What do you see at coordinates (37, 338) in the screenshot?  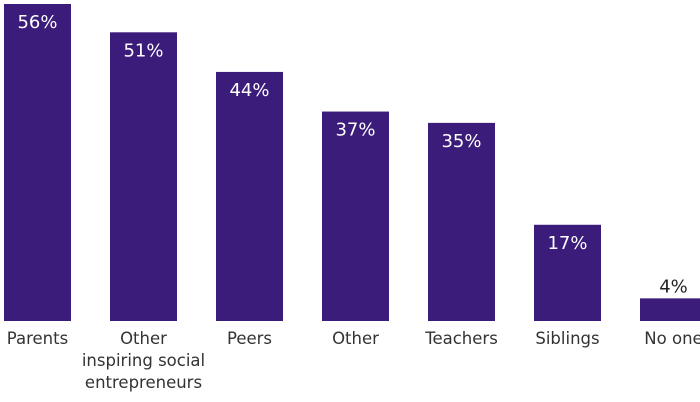 I see `category-label-0: Parents` at bounding box center [37, 338].